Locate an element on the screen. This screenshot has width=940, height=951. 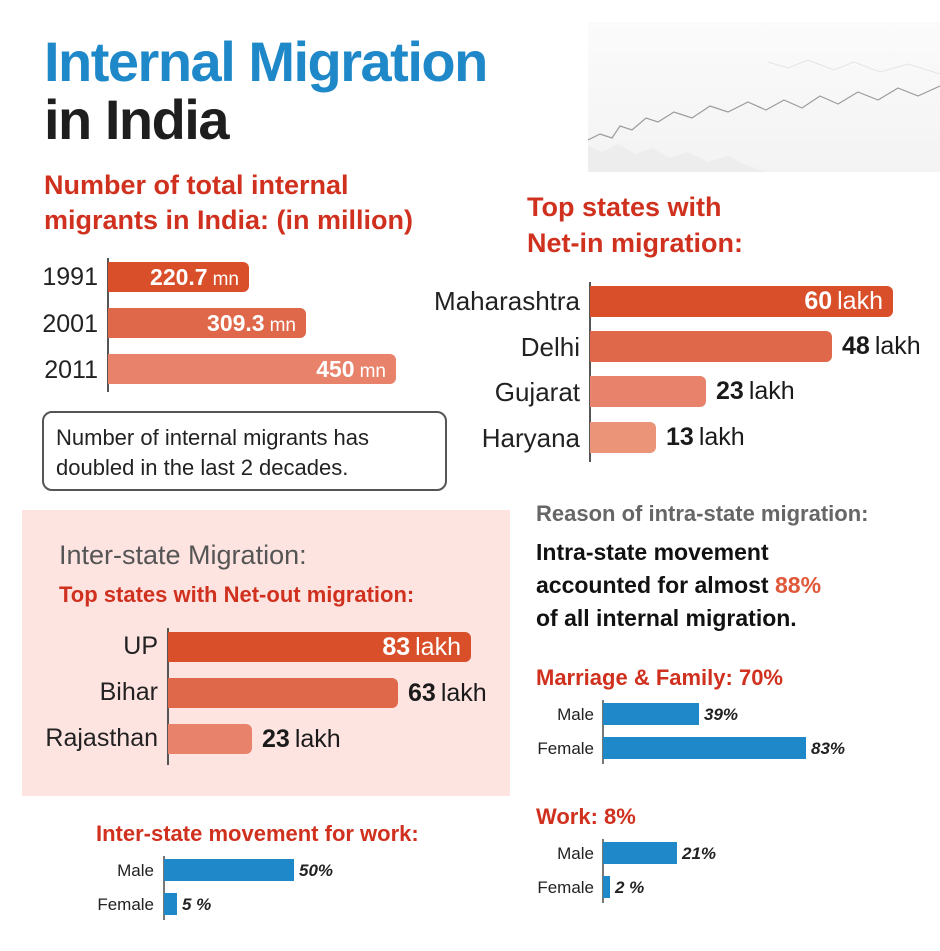
net-in-bar-label-2: 23 lakh is located at coordinates (755, 391).